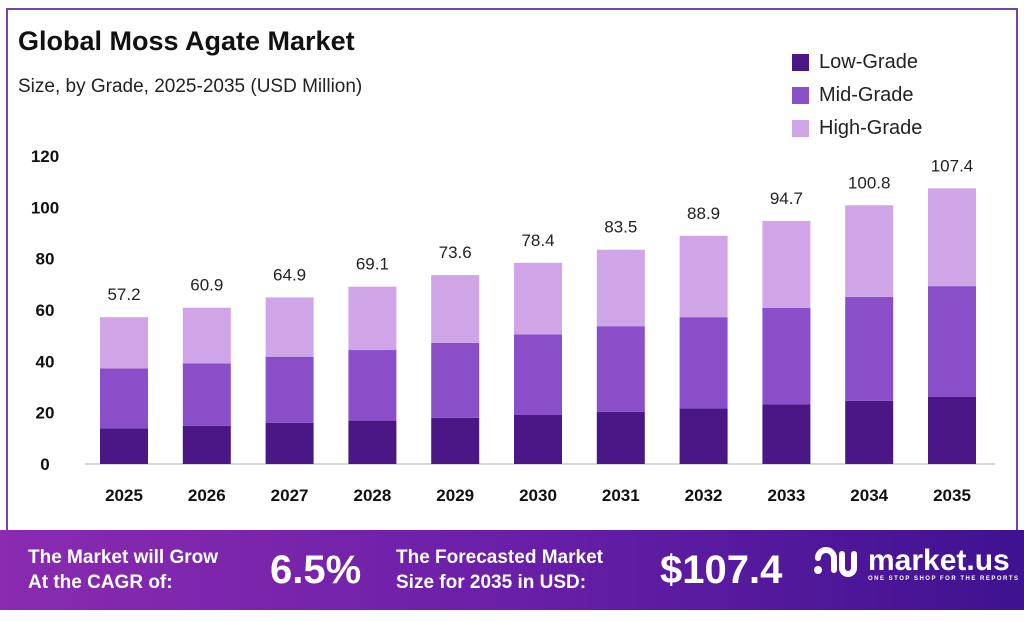 The width and height of the screenshot is (1024, 621). I want to click on x-tick-label: 2028, so click(372, 495).